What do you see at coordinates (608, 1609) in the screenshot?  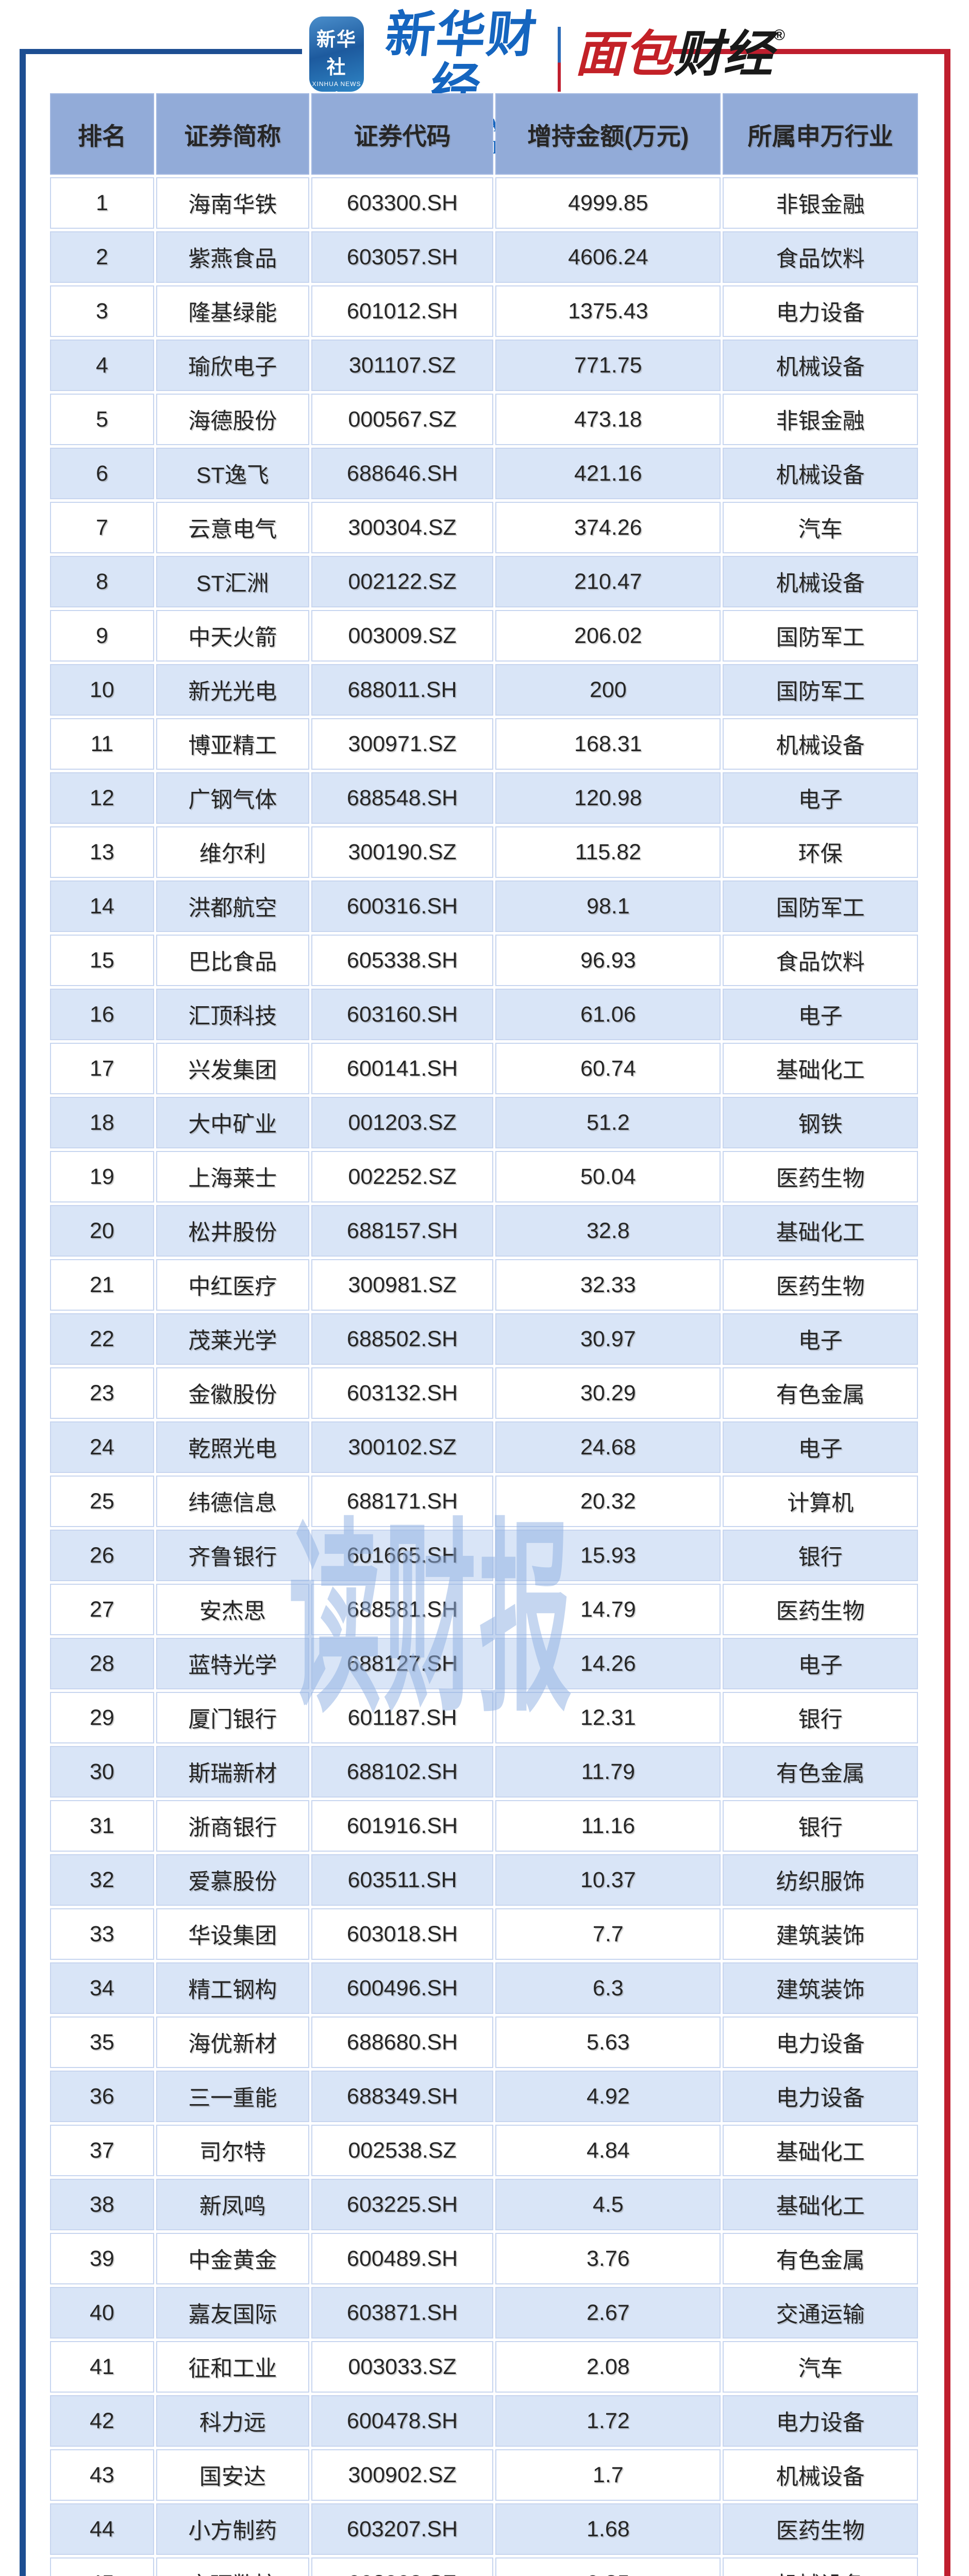 I see `cell-increase-amount: 14.79` at bounding box center [608, 1609].